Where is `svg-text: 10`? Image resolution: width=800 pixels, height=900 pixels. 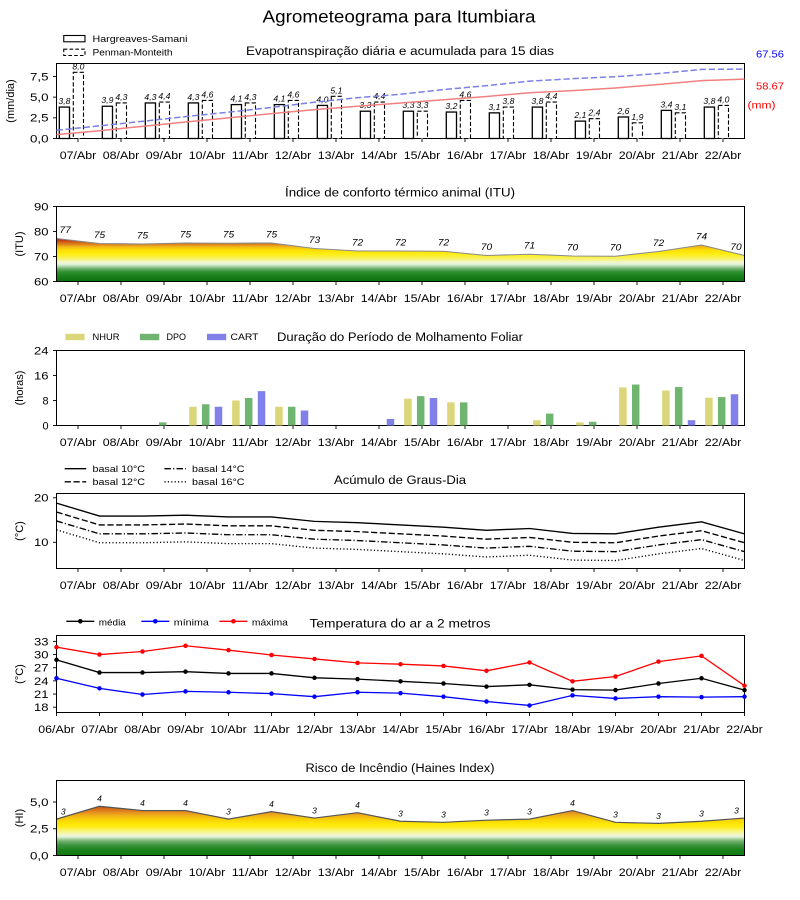
svg-text: 10 is located at coordinates (41, 543).